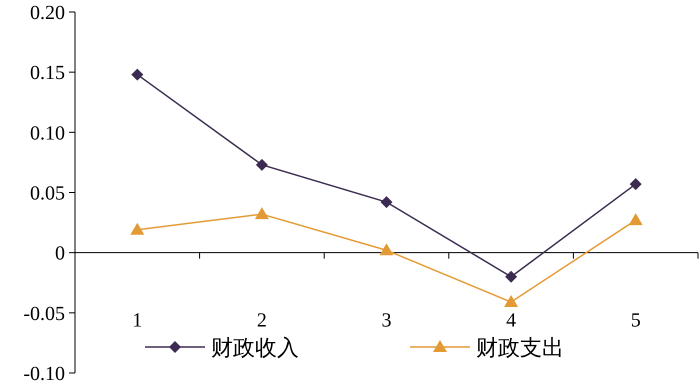 The image size is (700, 382). Describe the element at coordinates (261, 321) in the screenshot. I see `x-tick-label: 2` at that location.